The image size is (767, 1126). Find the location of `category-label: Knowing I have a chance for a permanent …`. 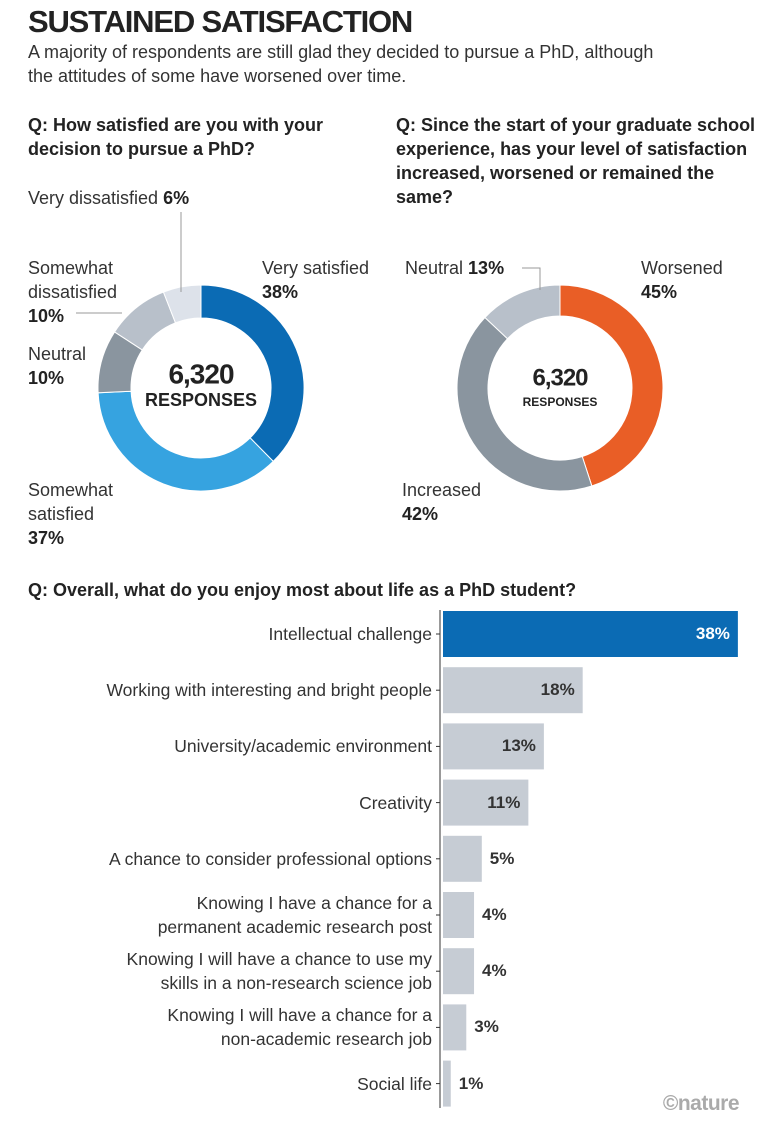

category-label: Knowing I have a chance for a permanent … is located at coordinates (294, 915).